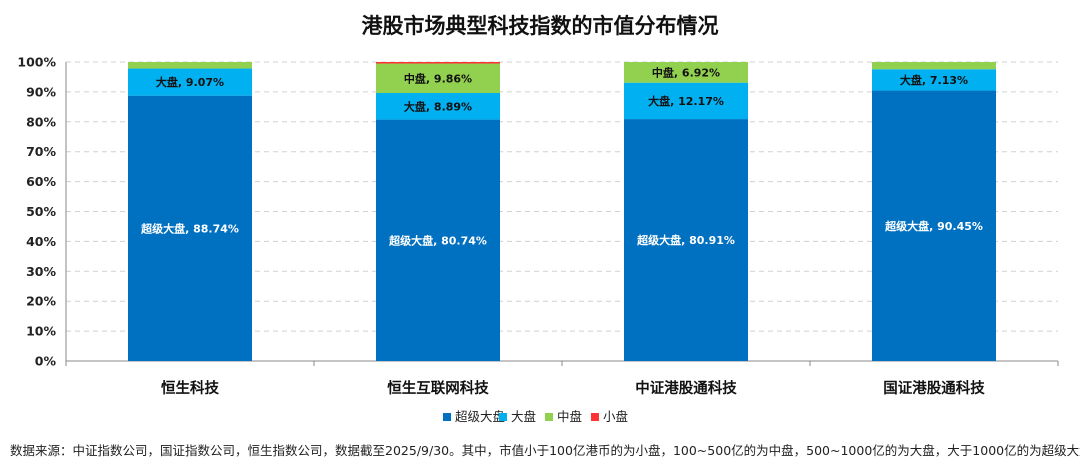 This screenshot has height=470, width=1080. I want to click on data-label: 超级大盘, 88.74%, so click(189, 228).